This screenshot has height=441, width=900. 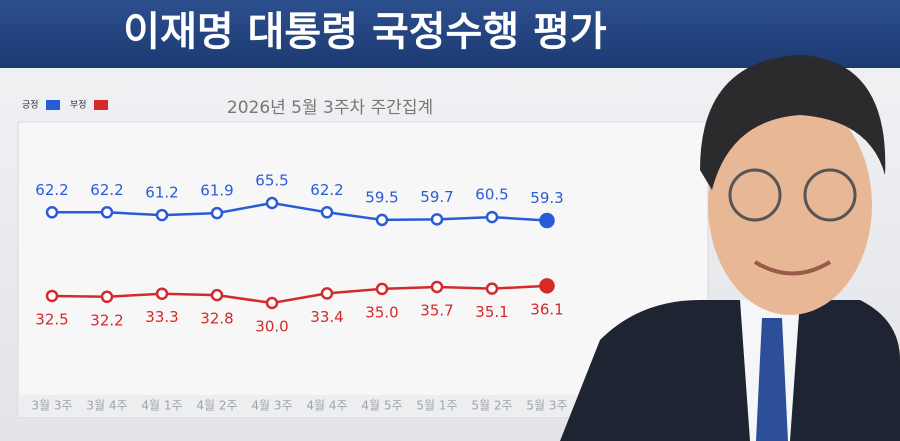 What do you see at coordinates (381, 197) in the screenshot?
I see `value-label: 59.5` at bounding box center [381, 197].